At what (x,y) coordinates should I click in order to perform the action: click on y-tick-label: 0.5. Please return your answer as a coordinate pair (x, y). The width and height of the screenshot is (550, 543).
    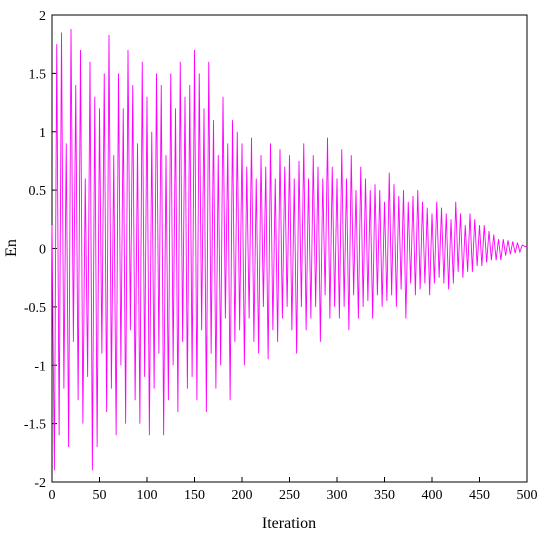
    Looking at the image, I should click on (38, 191).